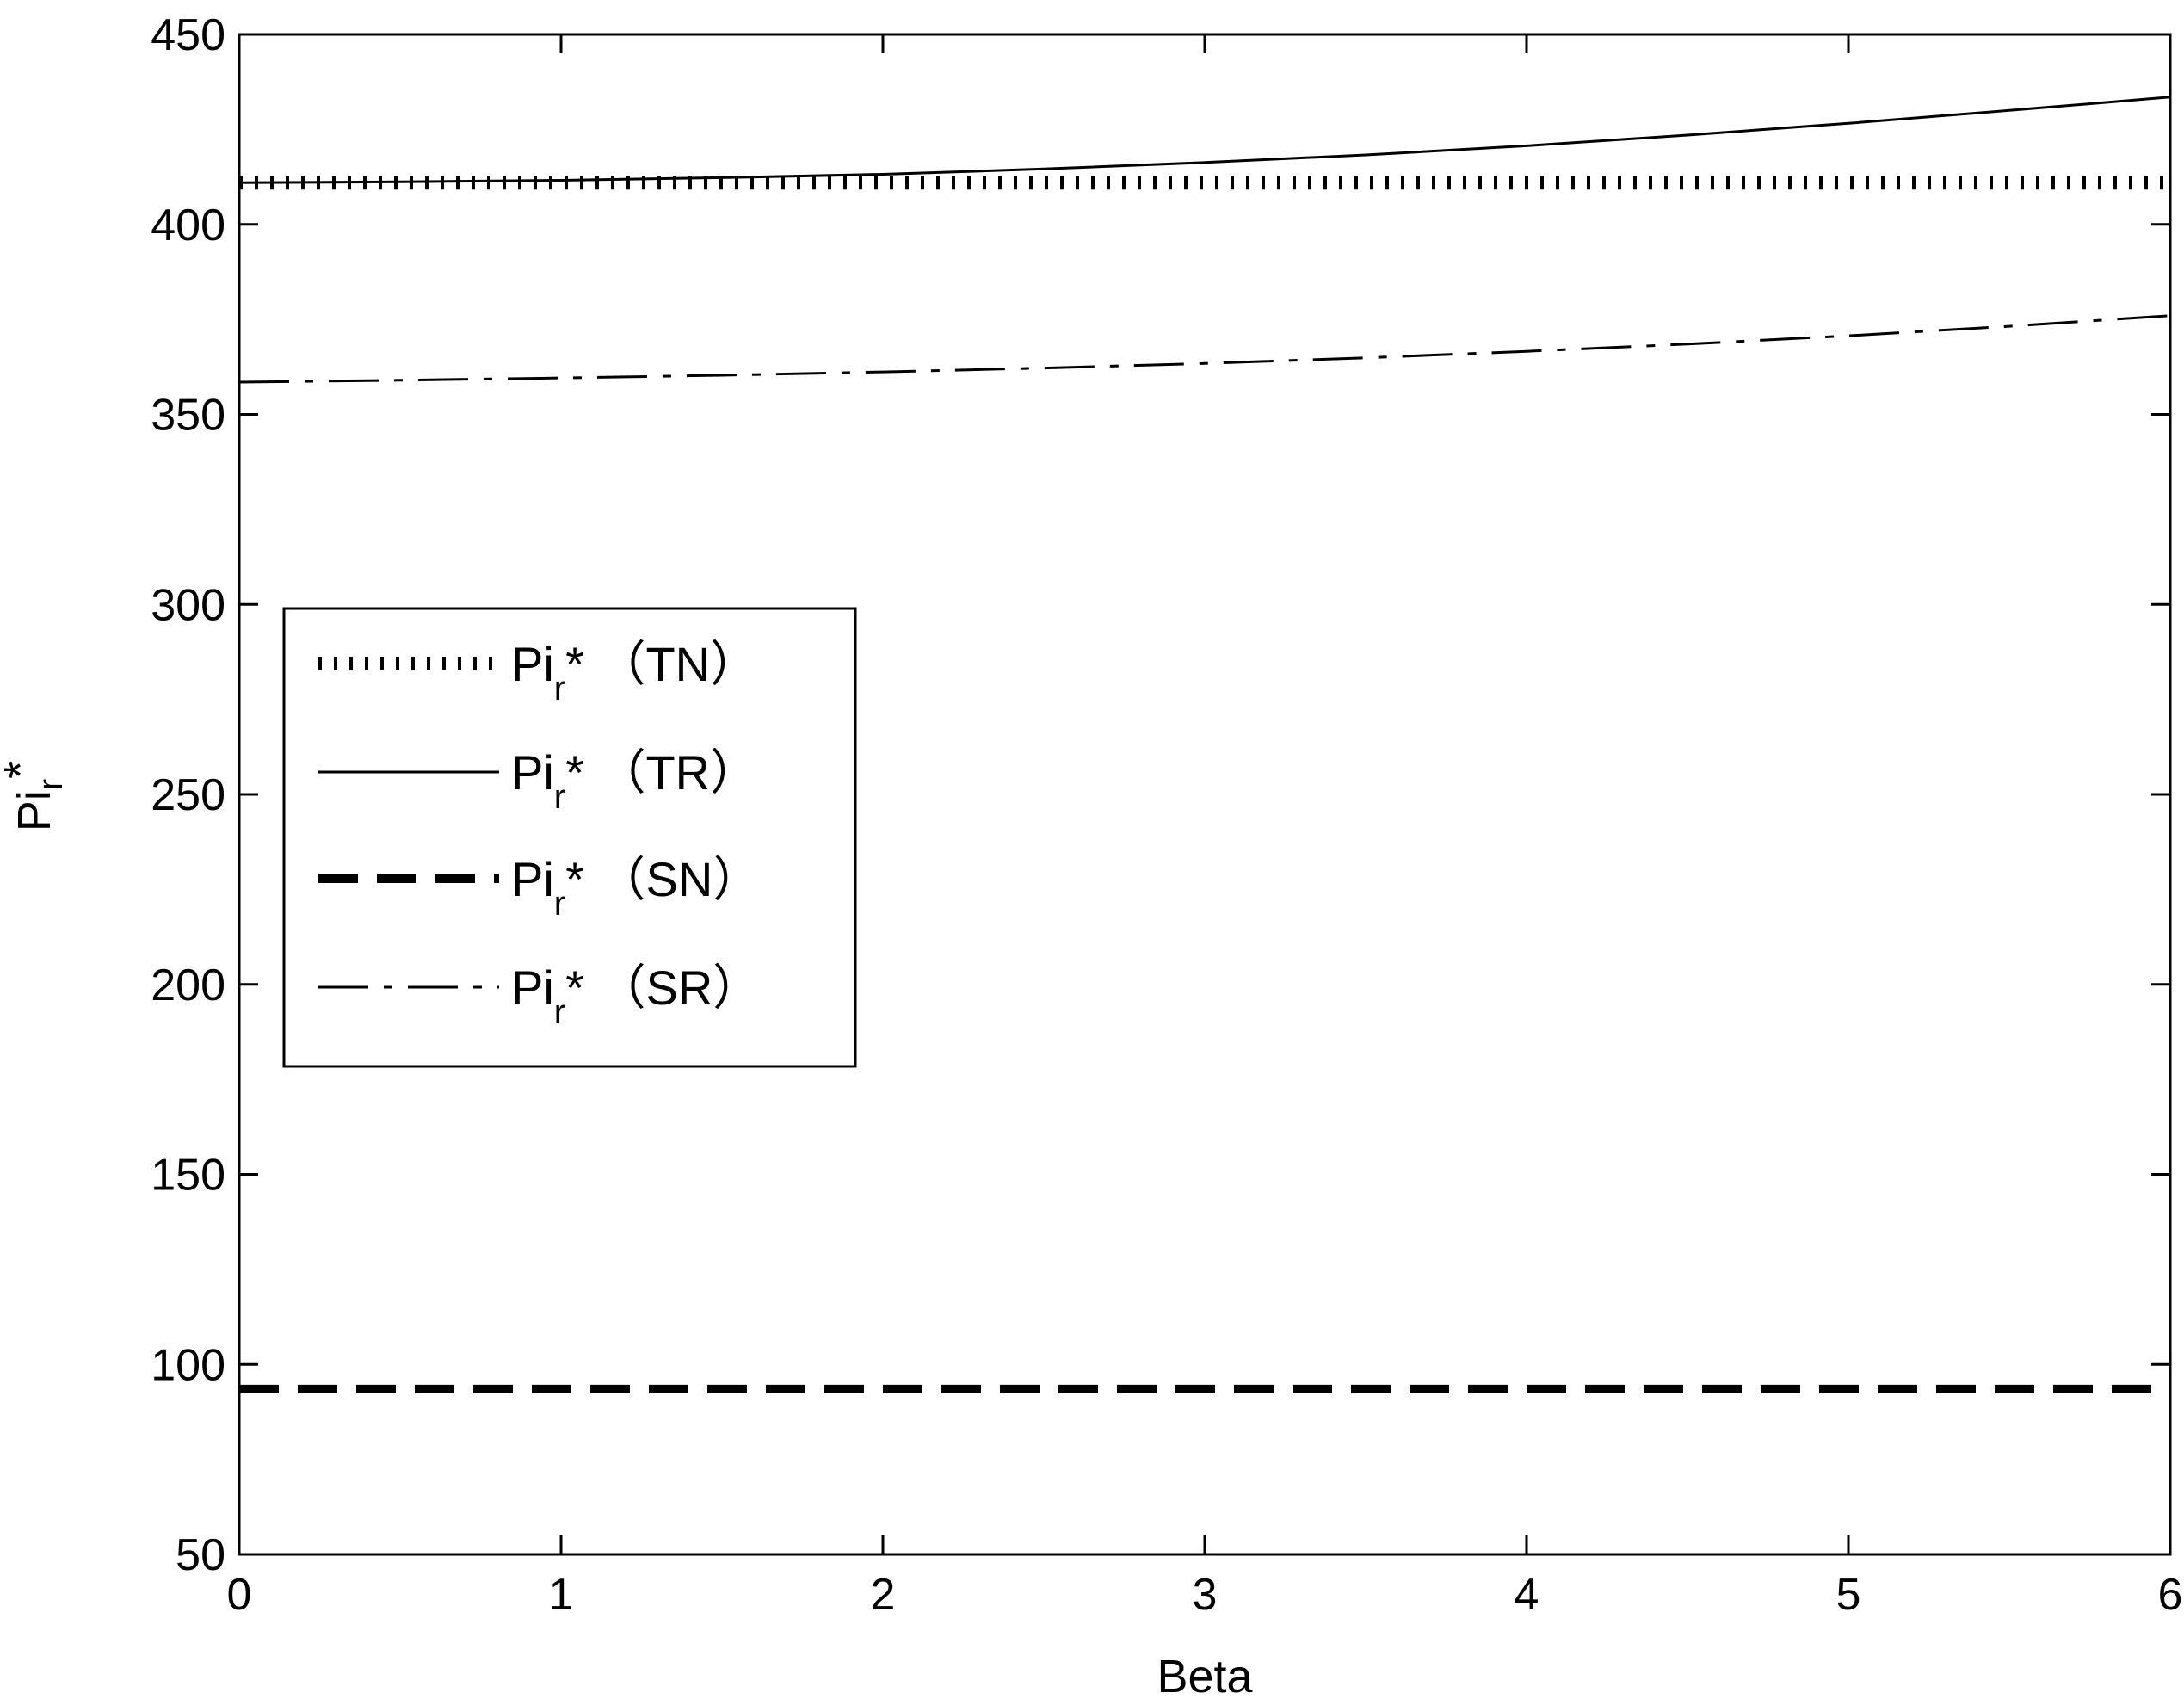  Describe the element at coordinates (201, 1555) in the screenshot. I see `y-tick-label: 50` at that location.